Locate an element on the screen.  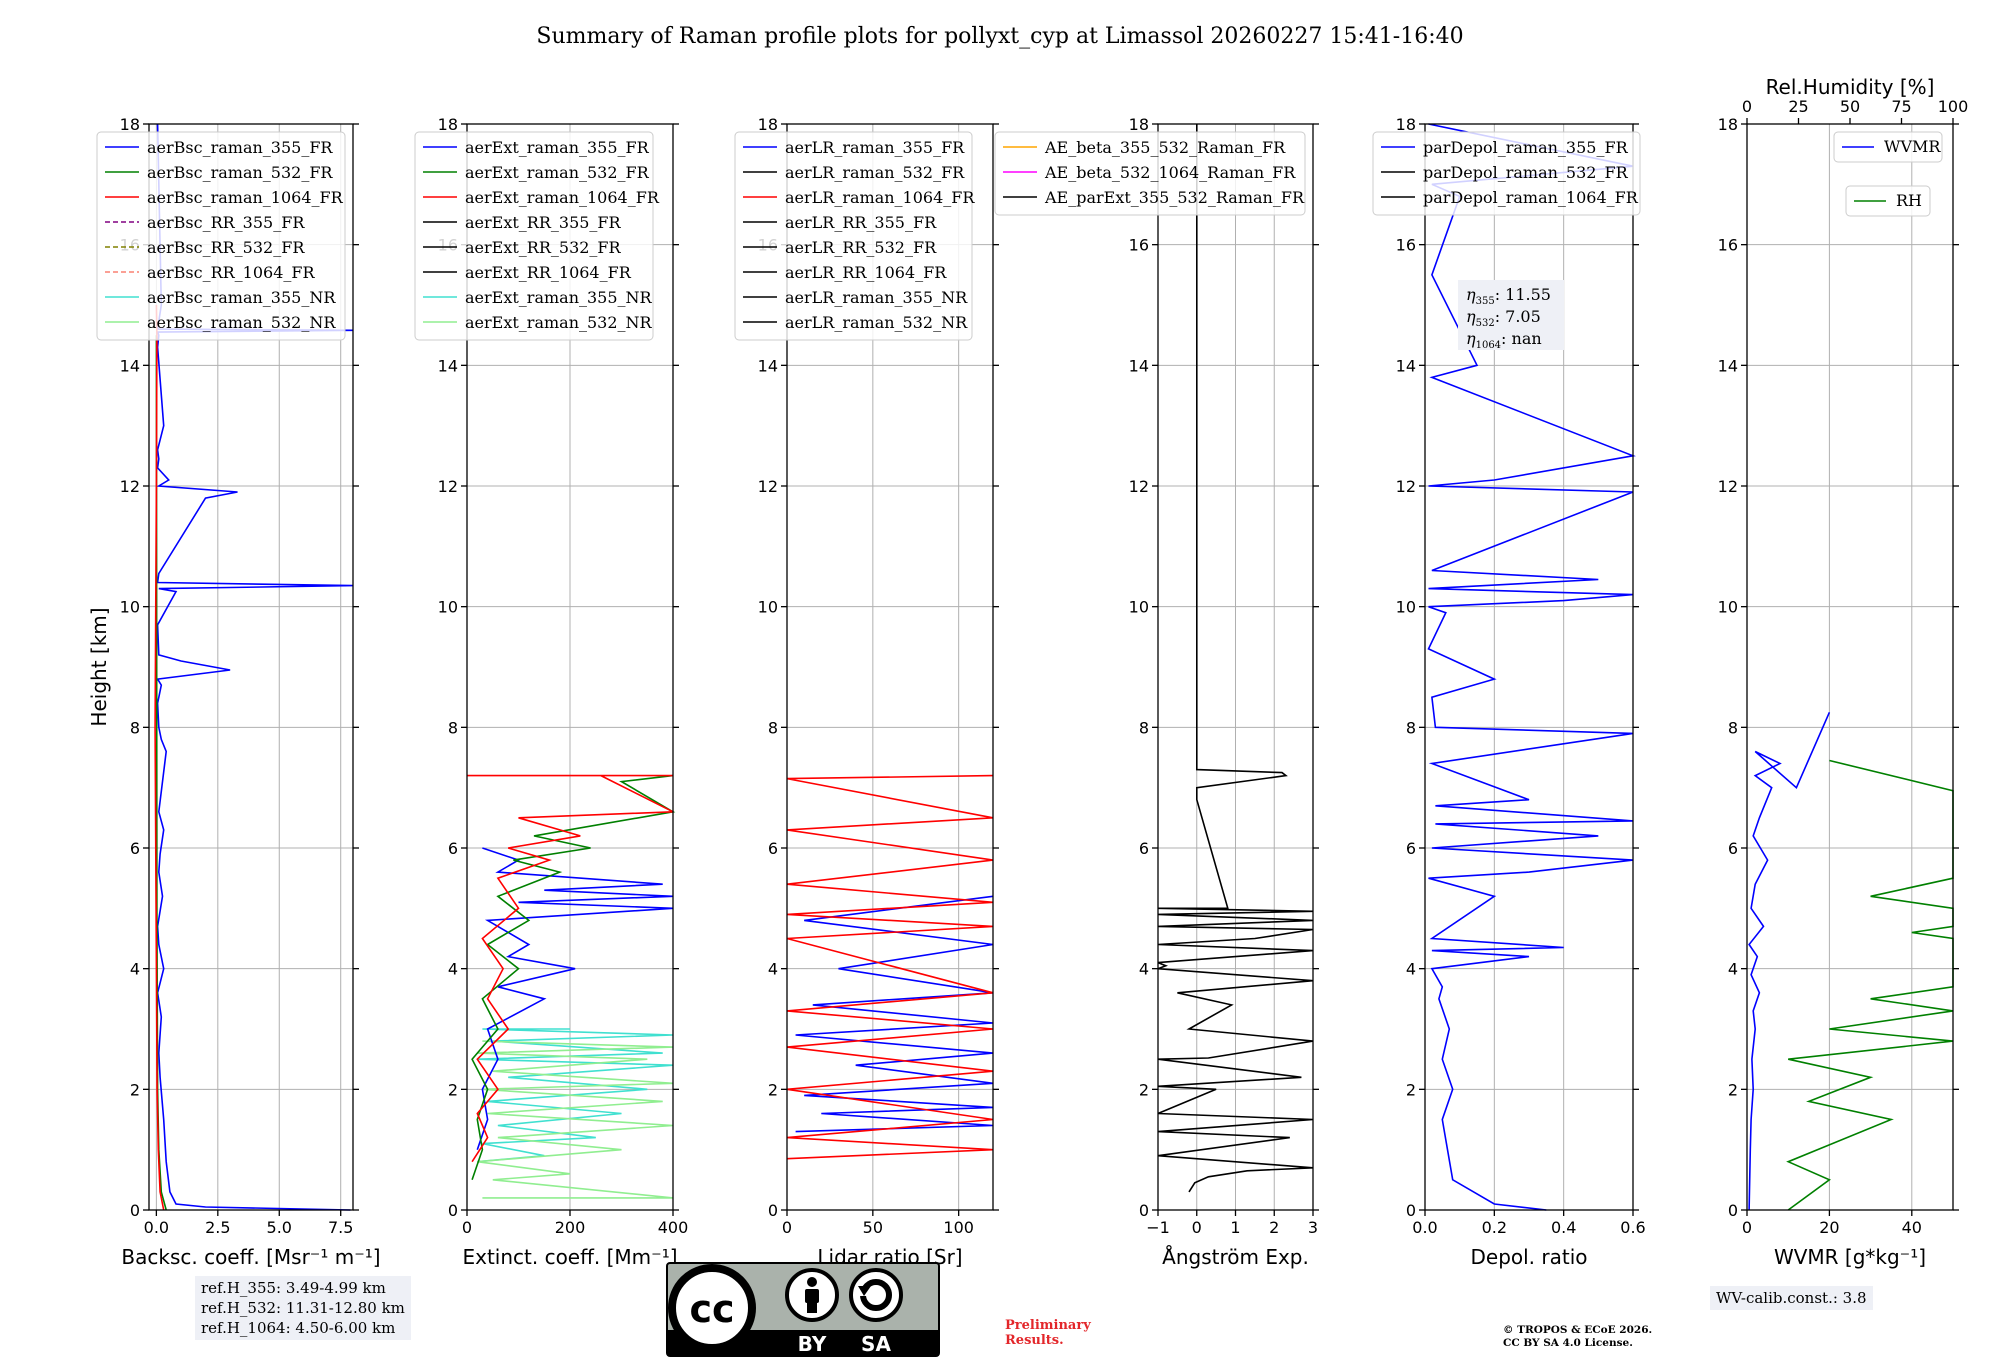
series-line-aerLR_raman_355_FR is located at coordinates (894, 1014).